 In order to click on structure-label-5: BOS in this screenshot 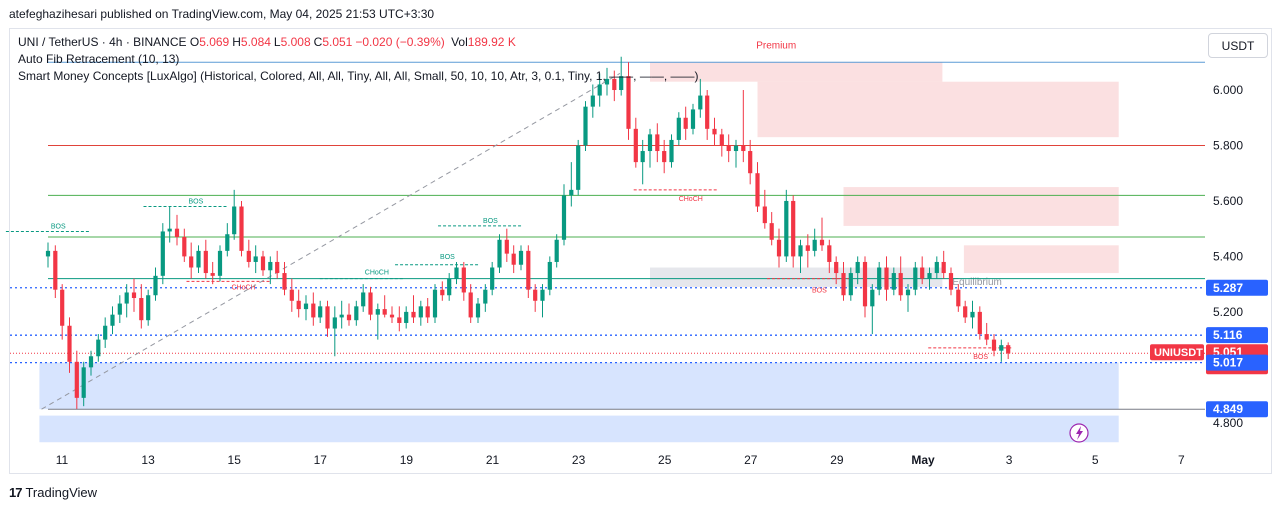, I will do `click(490, 221)`.